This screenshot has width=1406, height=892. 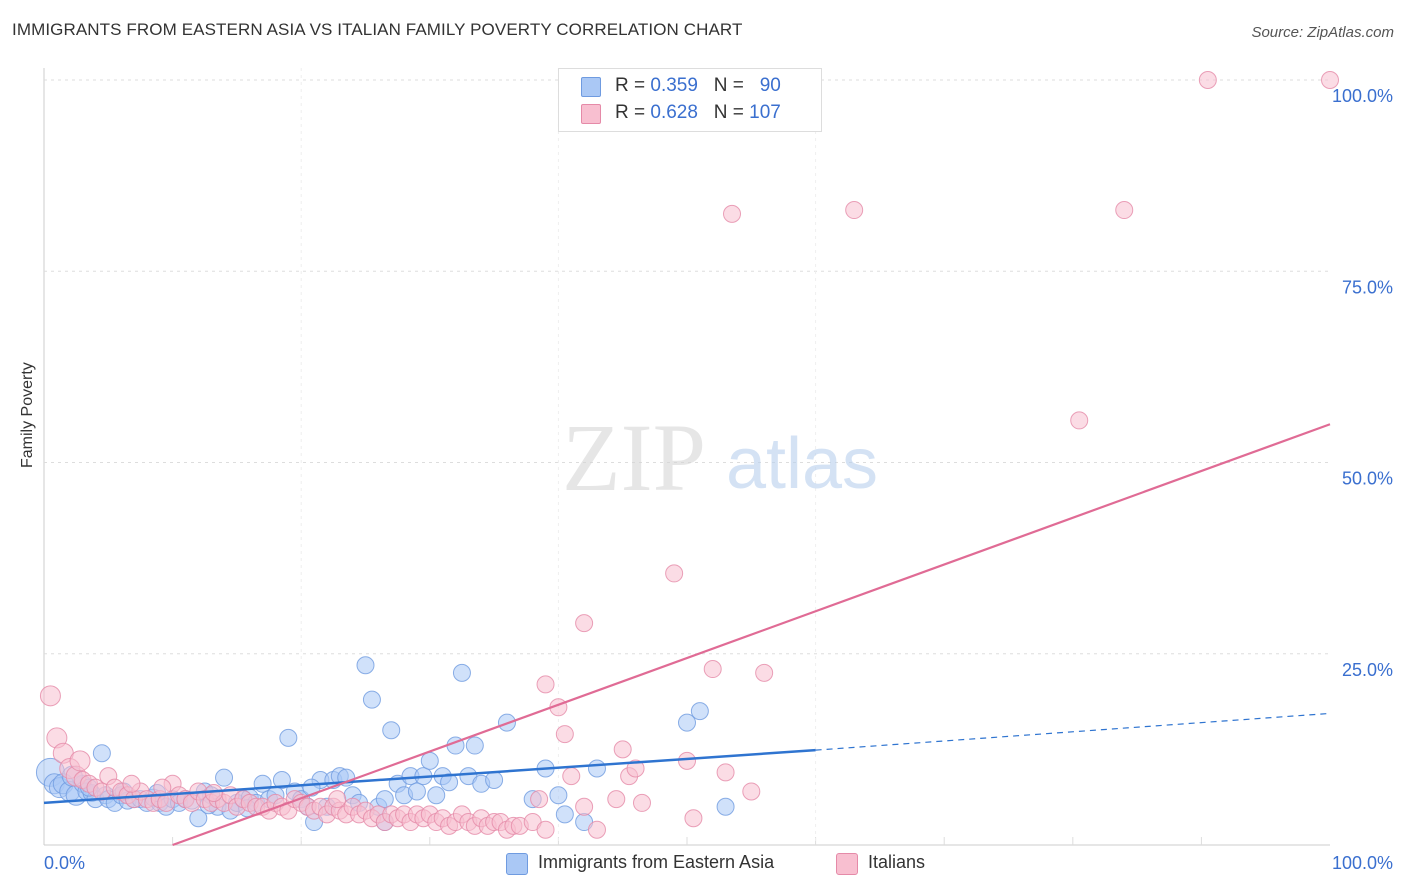 What do you see at coordinates (674, 112) in the screenshot?
I see `r-value: 0.628` at bounding box center [674, 112].